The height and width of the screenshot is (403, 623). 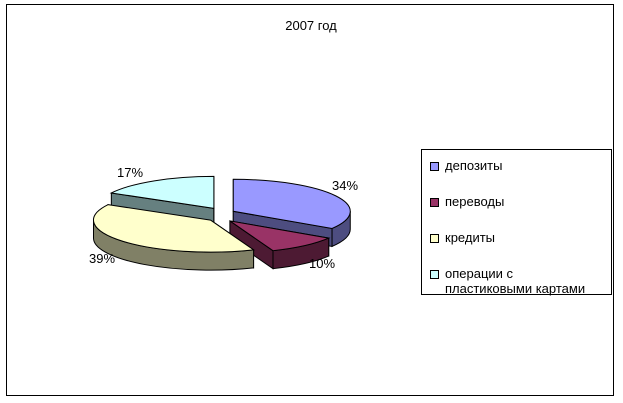 I want to click on legend-label: кредиты, so click(x=470, y=237).